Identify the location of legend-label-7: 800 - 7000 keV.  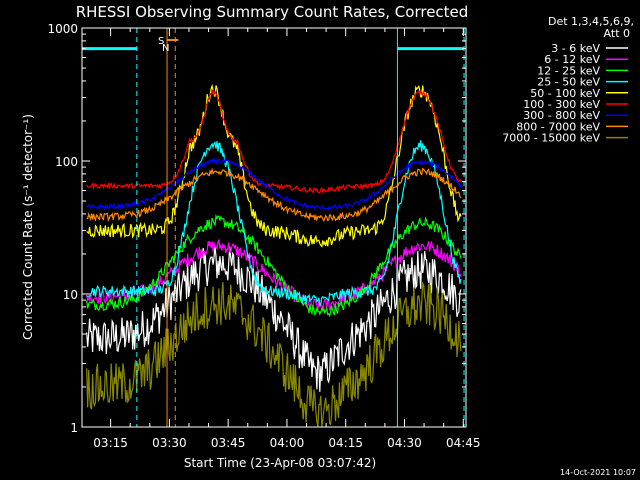
(558, 126).